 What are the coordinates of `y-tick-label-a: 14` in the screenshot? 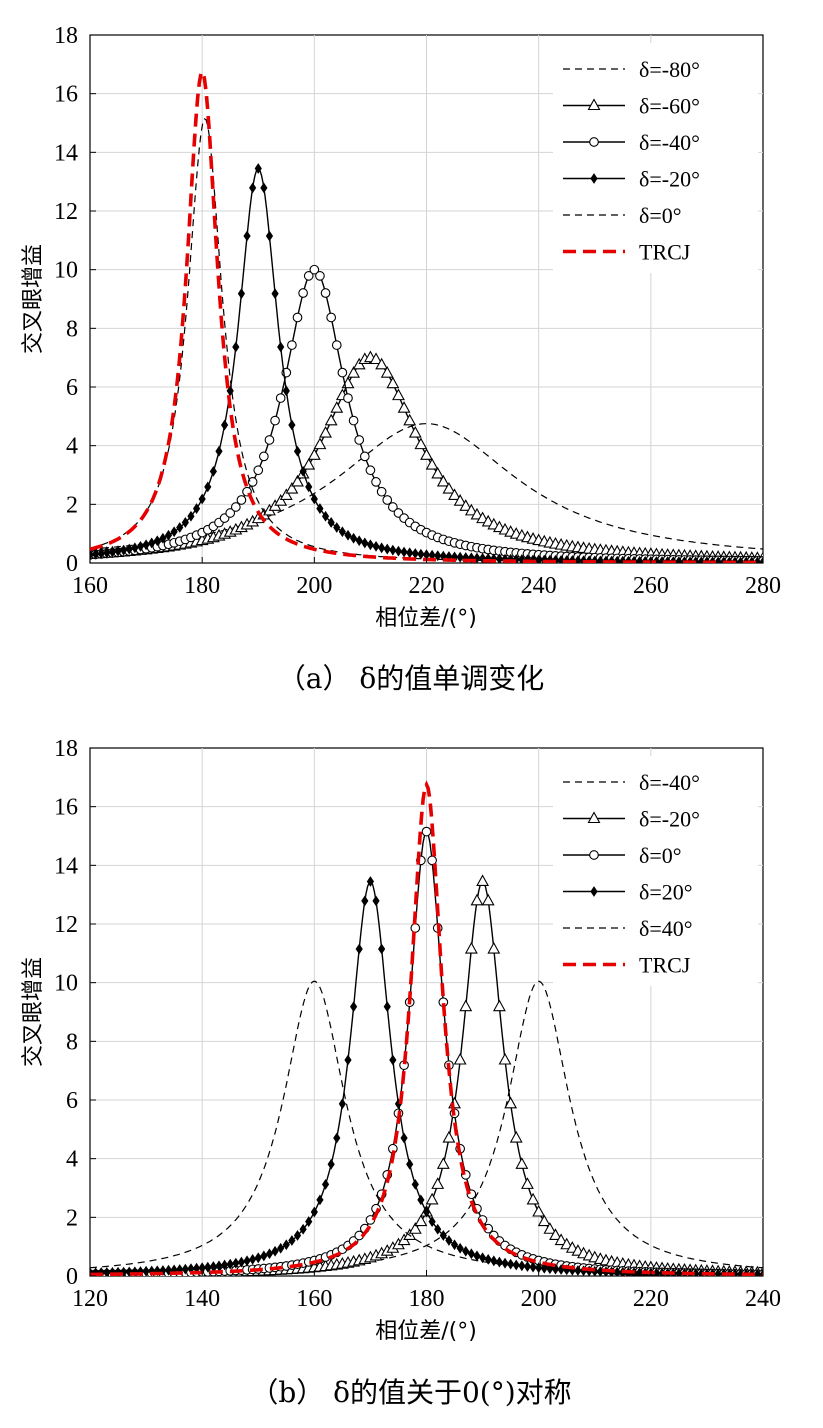 It's located at (66, 153).